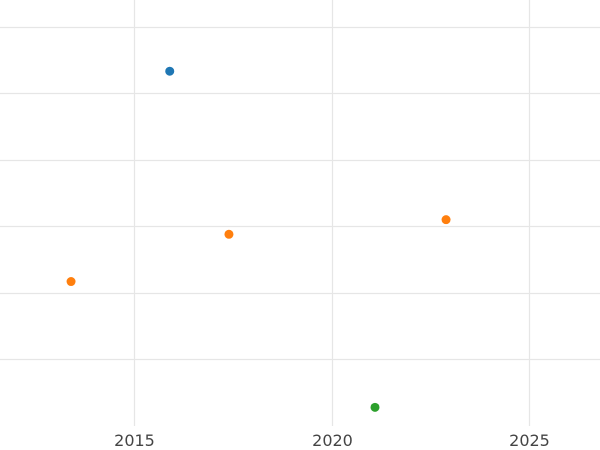 This screenshot has height=450, width=600. I want to click on x-axis-tick-labels: 2015 2020 2025, so click(332, 440).